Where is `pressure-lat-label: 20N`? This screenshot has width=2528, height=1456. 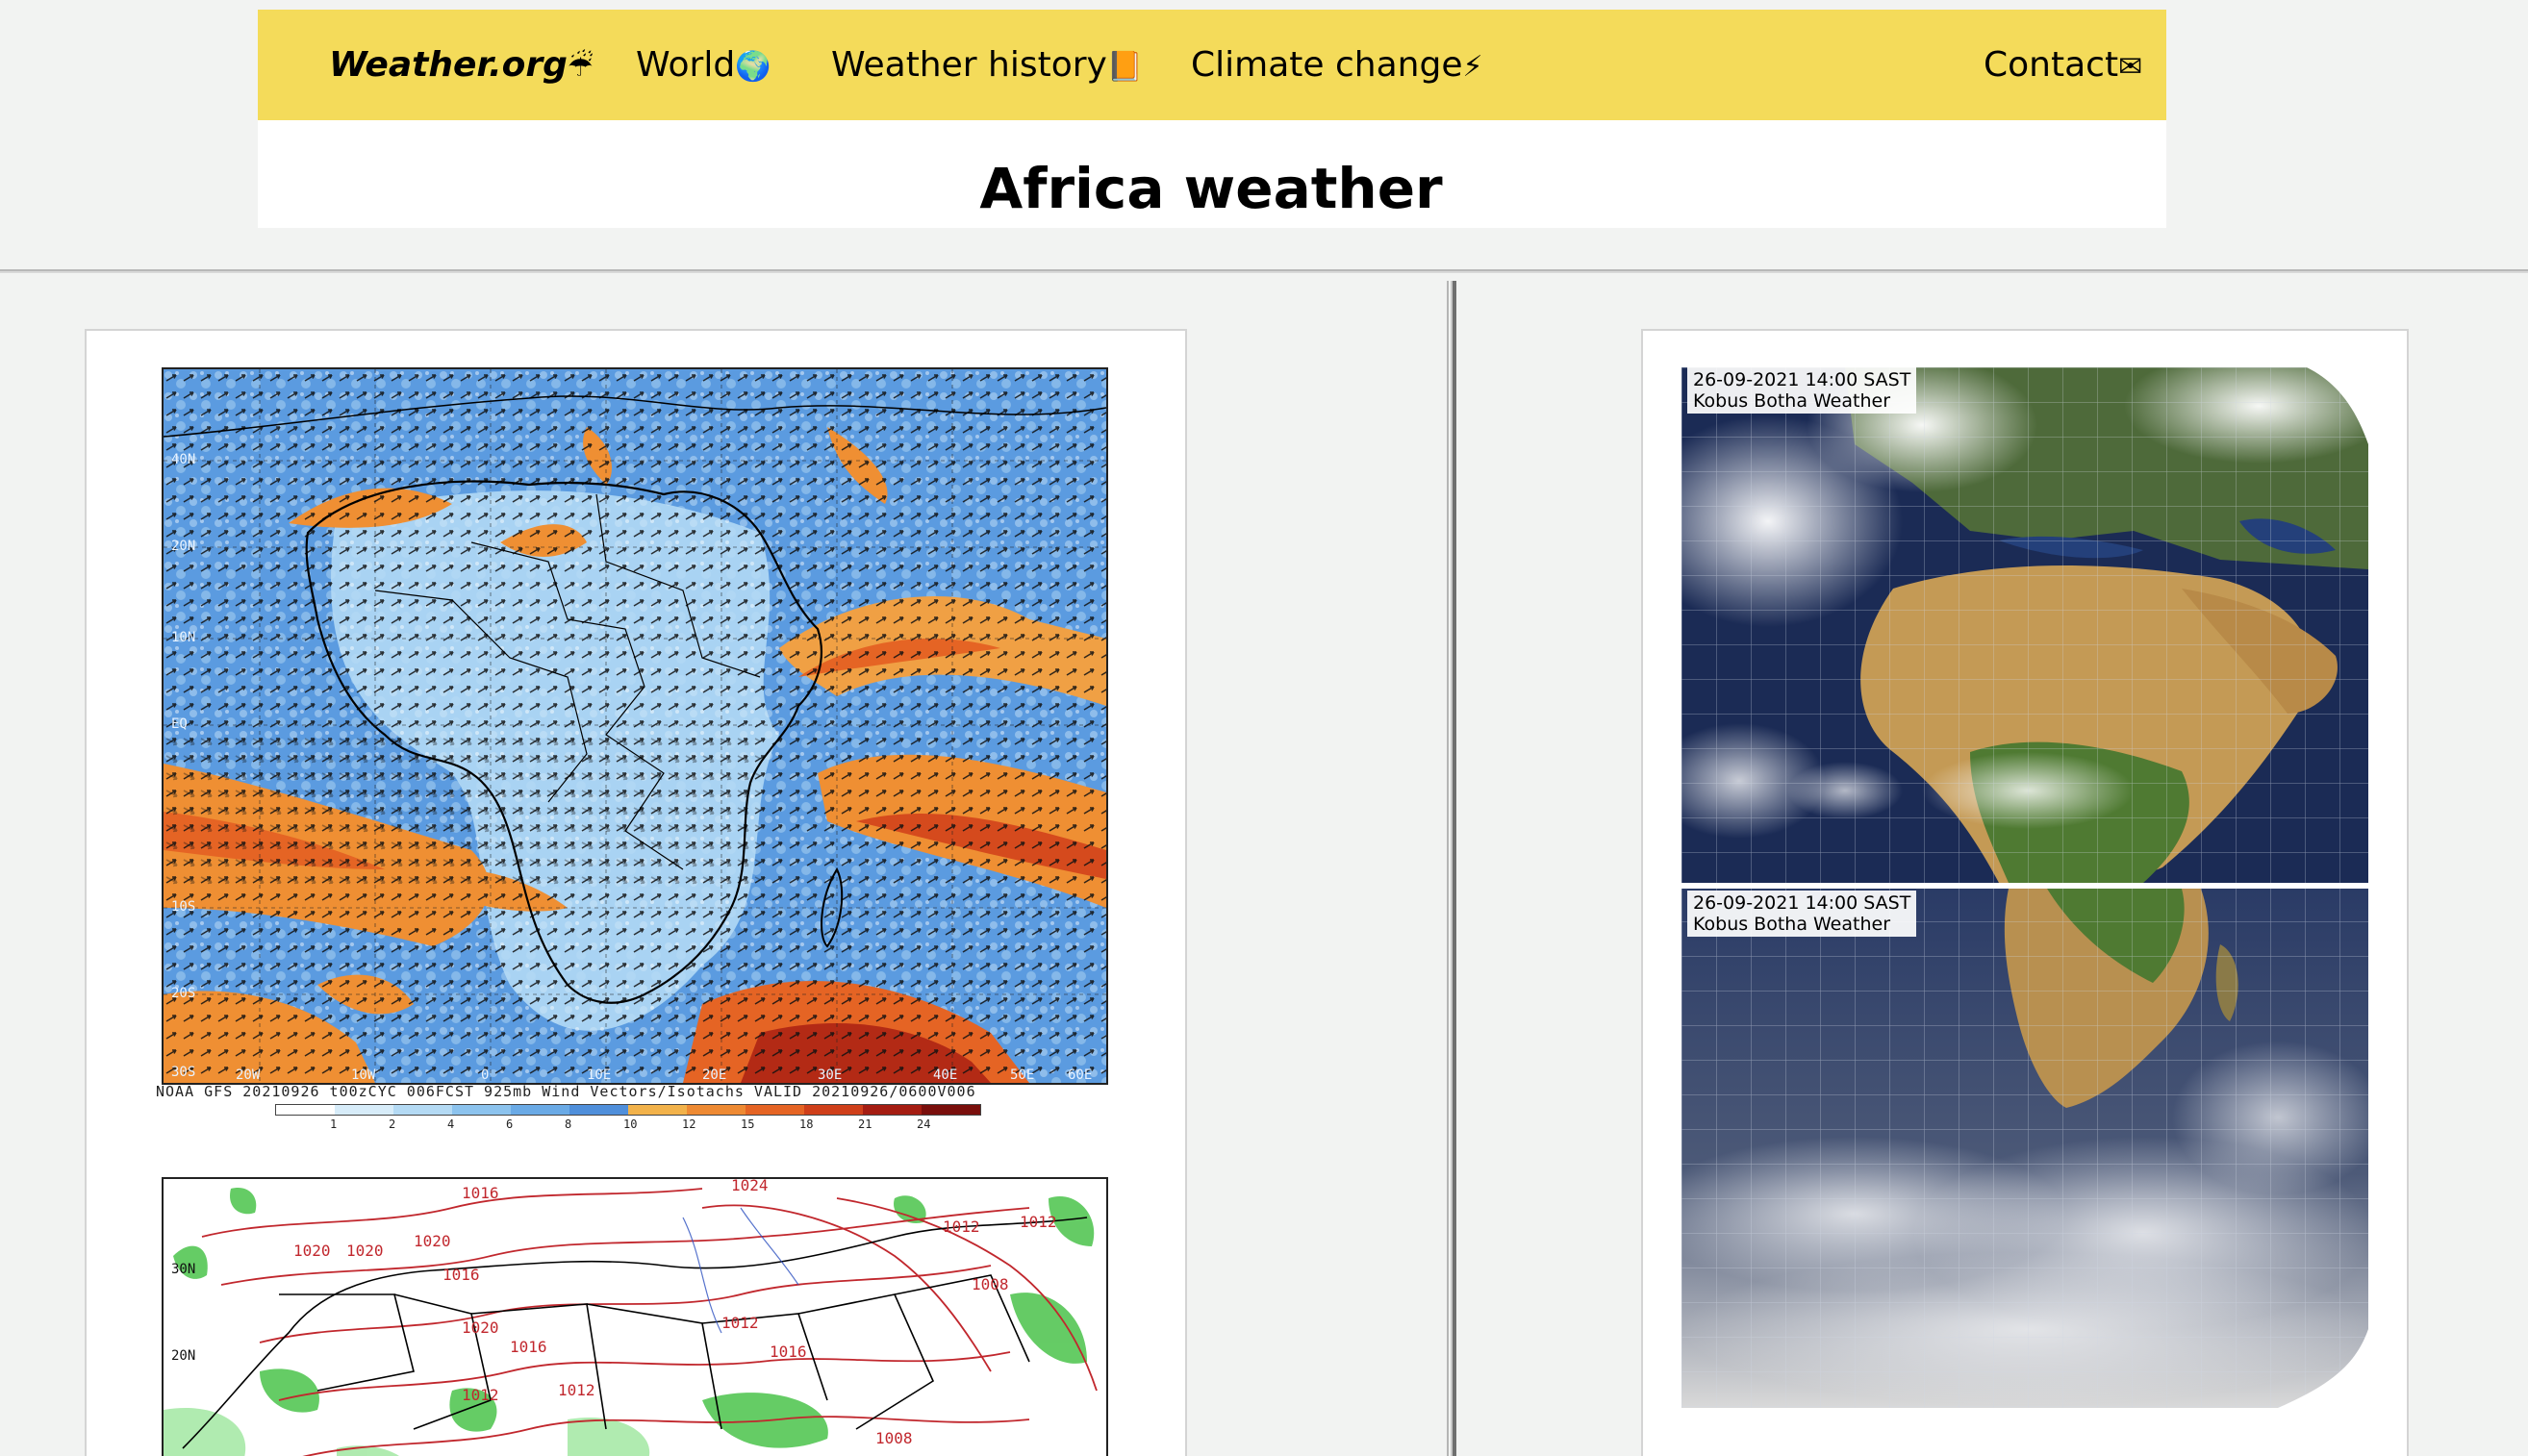
pressure-lat-label: 20N is located at coordinates (183, 1356).